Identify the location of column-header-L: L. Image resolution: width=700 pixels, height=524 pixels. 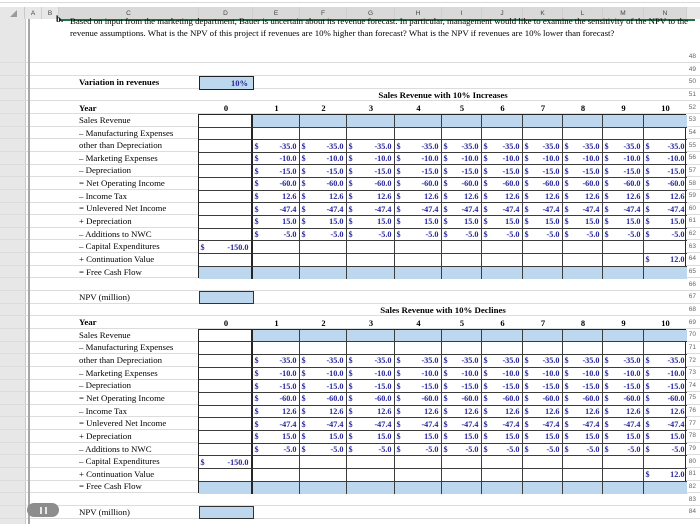
(583, 13).